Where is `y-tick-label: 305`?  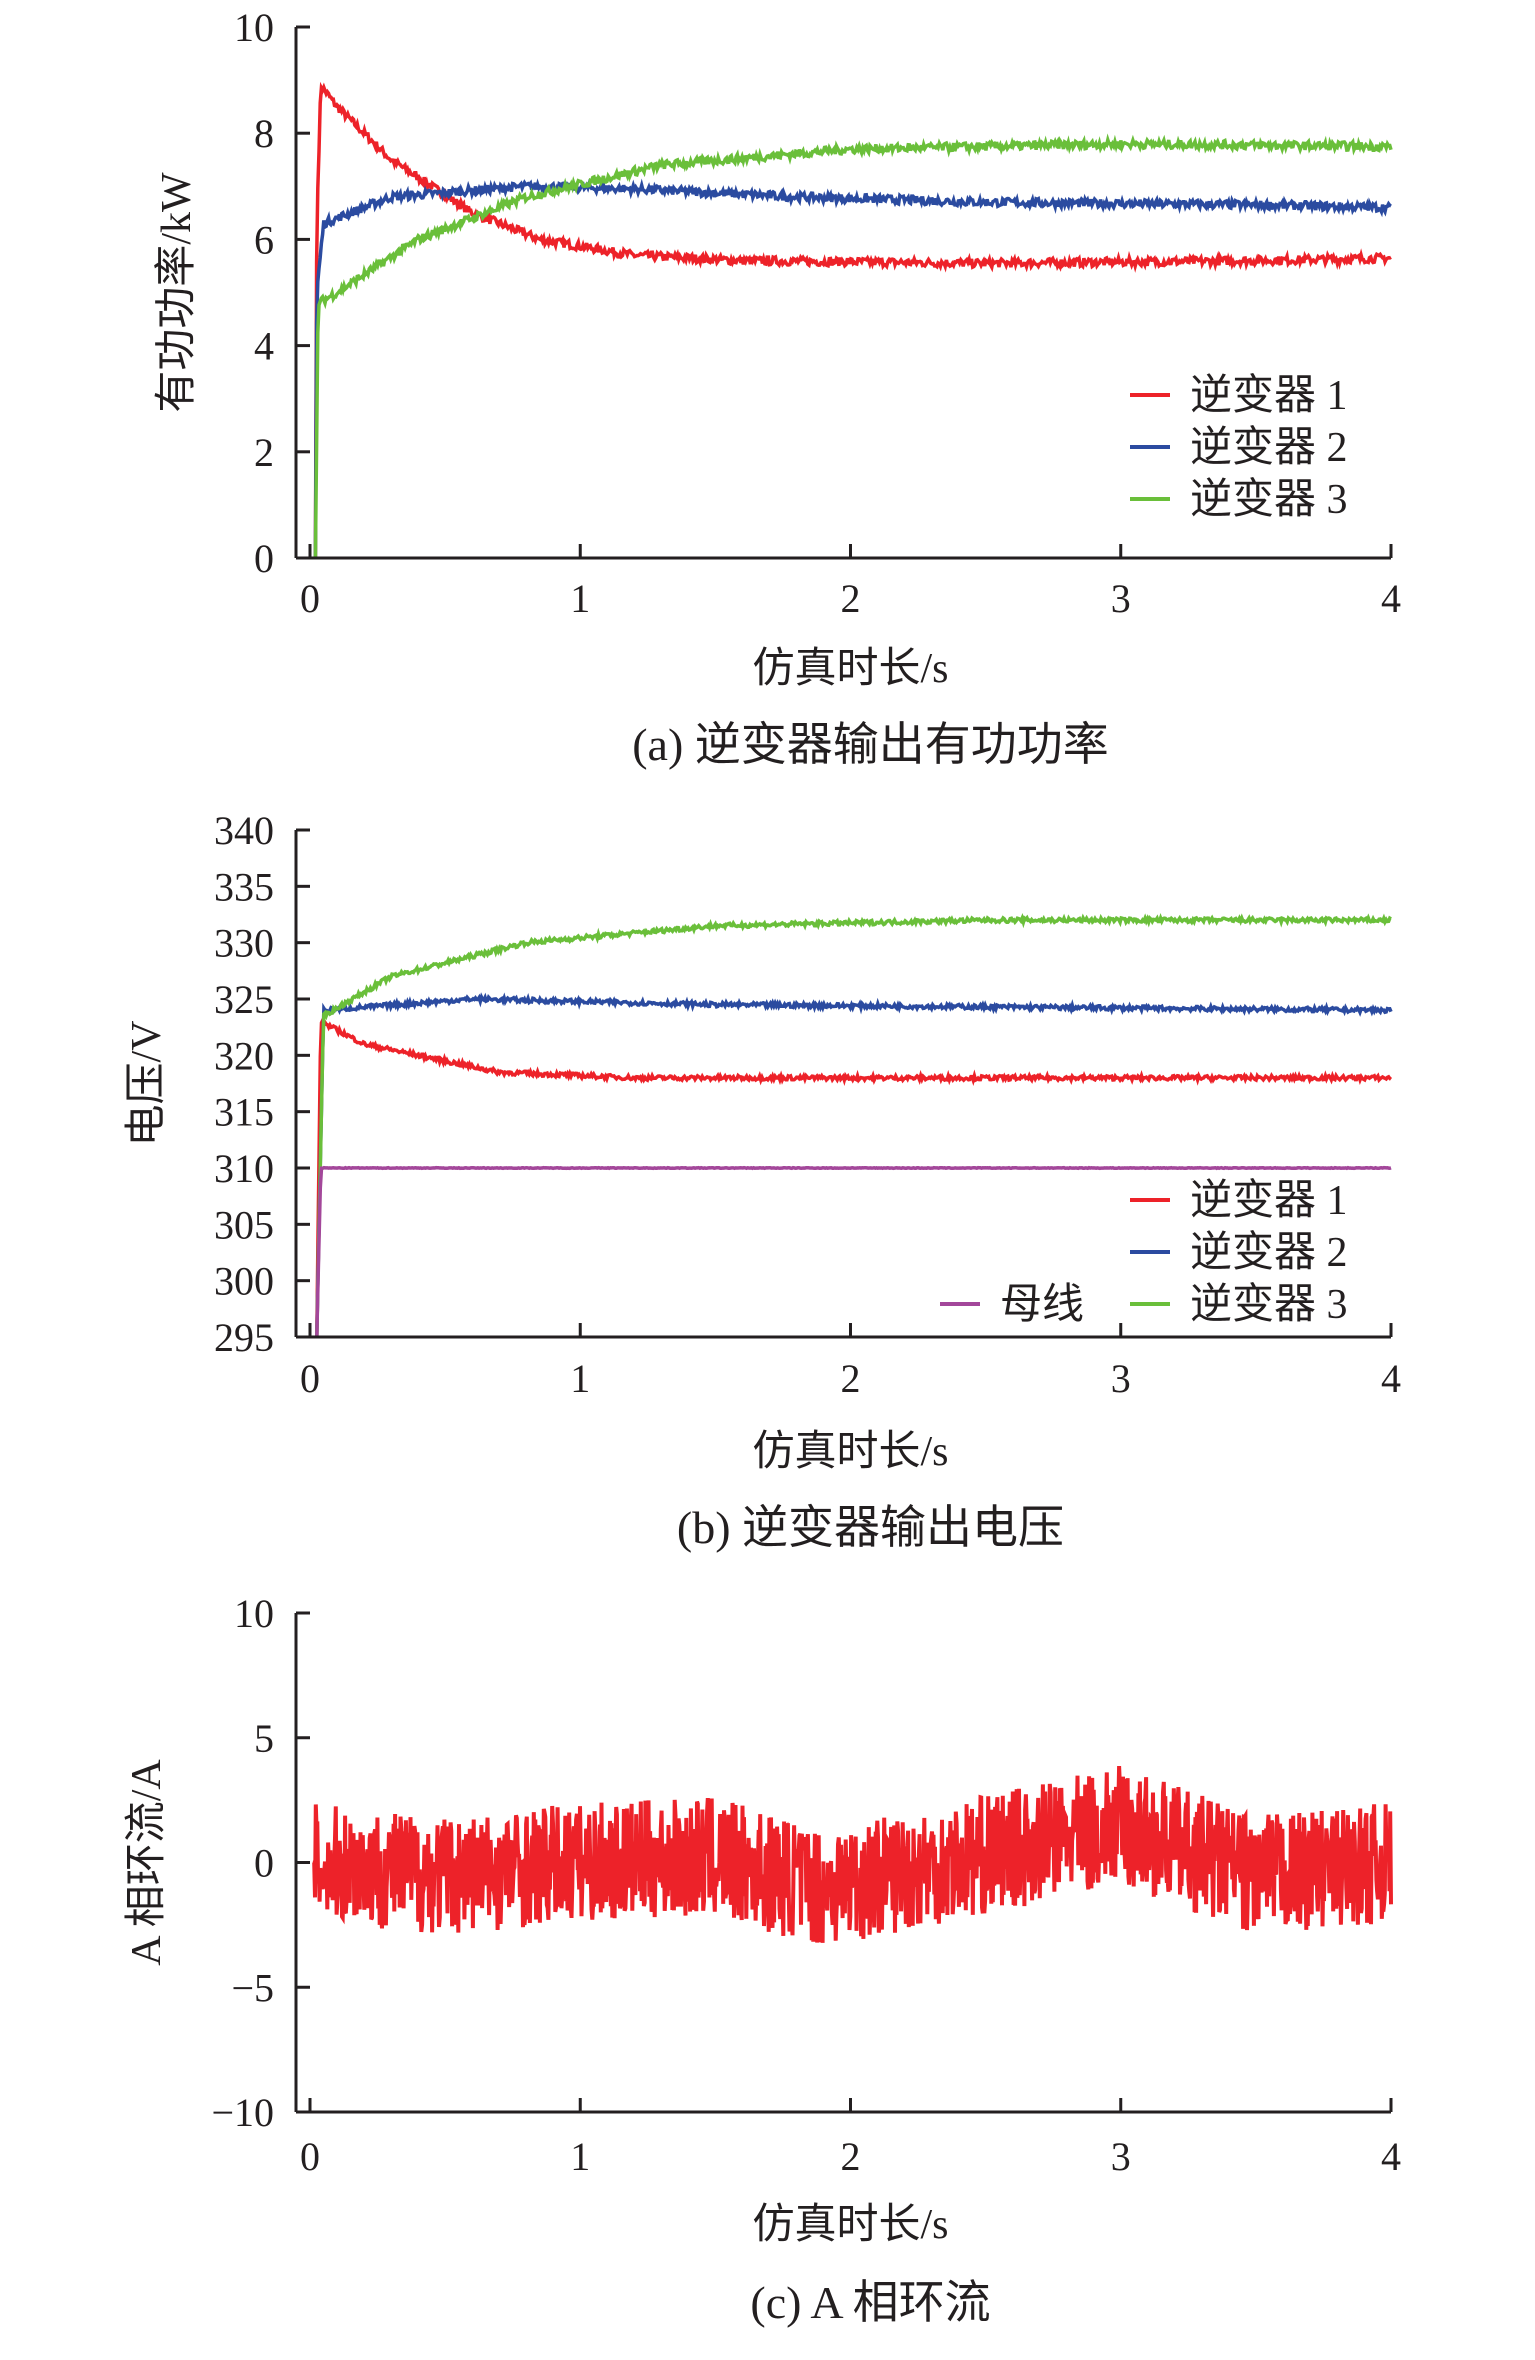
y-tick-label: 305 is located at coordinates (244, 1224).